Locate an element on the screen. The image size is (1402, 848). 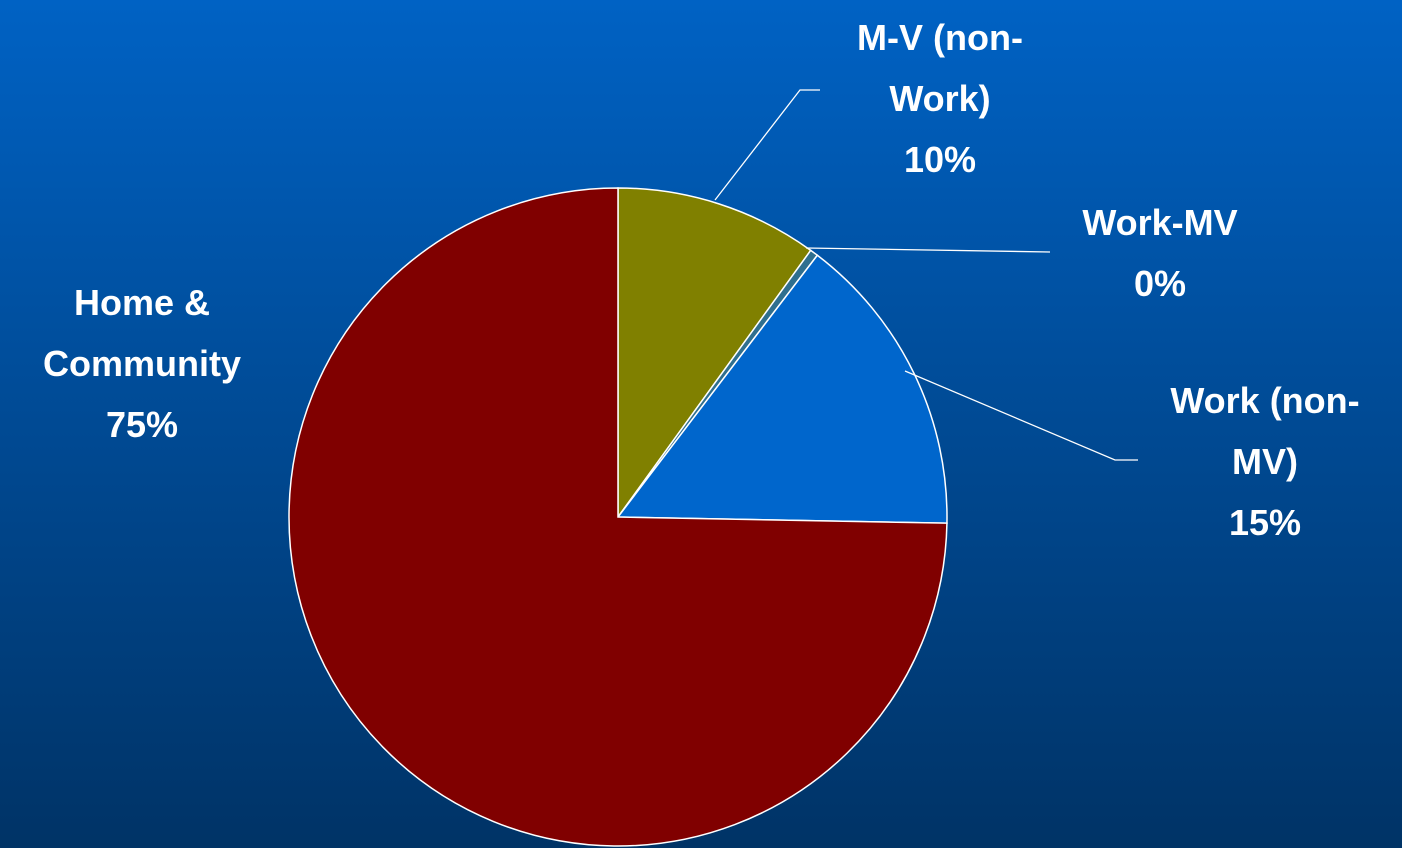
slice-label: Home & Community 75% is located at coordinates (142, 363).